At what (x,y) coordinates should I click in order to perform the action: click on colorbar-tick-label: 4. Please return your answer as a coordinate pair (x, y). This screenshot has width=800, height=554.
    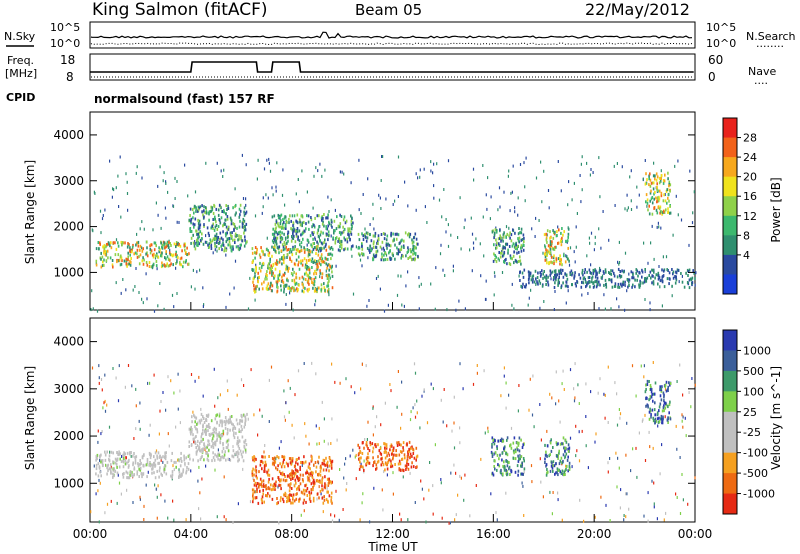
    Looking at the image, I should click on (746, 255).